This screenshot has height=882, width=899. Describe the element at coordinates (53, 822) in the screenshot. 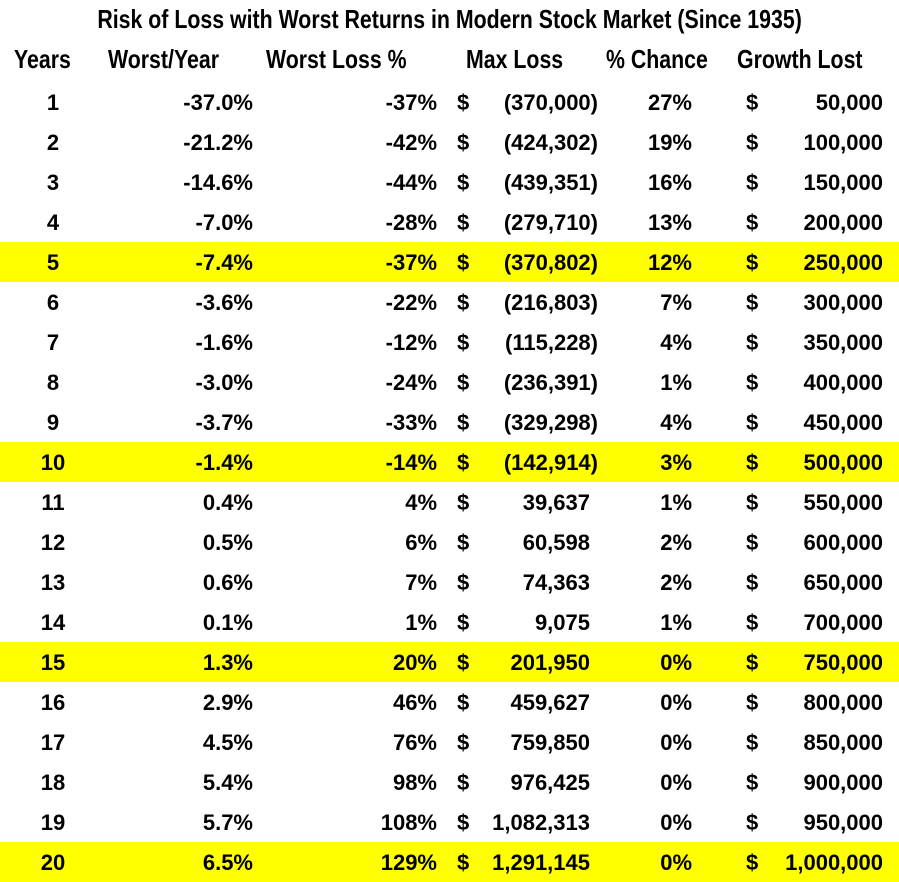

I see `year-cell: 19` at that location.